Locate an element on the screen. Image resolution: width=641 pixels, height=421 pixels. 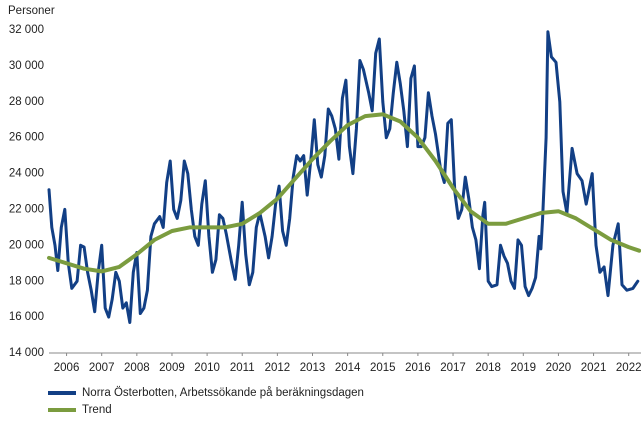
x-tick-label: 2018 is located at coordinates (488, 368).